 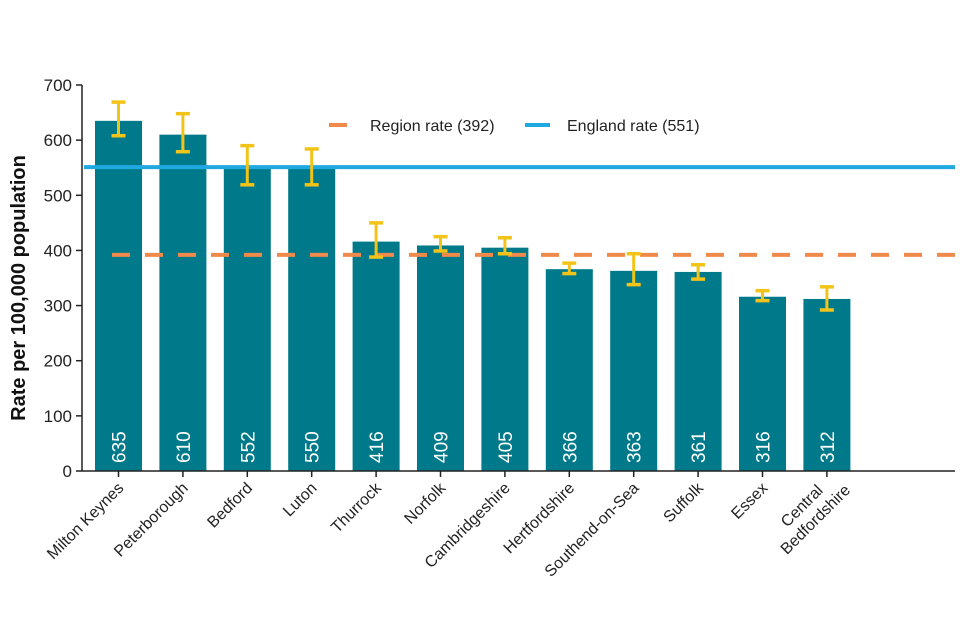 I want to click on y-tick-label: 700, so click(x=58, y=85).